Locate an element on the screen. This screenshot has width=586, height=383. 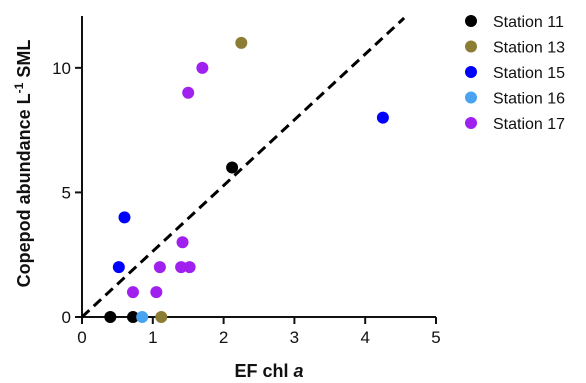
legend-label: Station 15 is located at coordinates (529, 73).